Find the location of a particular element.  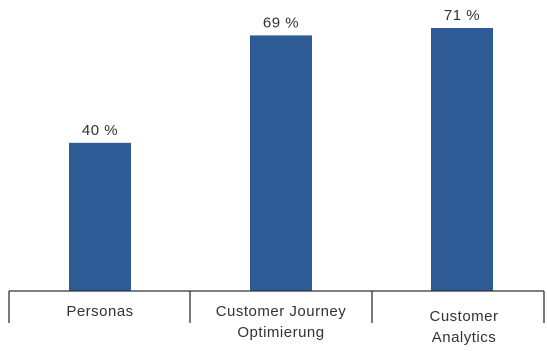

x-axis is located at coordinates (276, 306).